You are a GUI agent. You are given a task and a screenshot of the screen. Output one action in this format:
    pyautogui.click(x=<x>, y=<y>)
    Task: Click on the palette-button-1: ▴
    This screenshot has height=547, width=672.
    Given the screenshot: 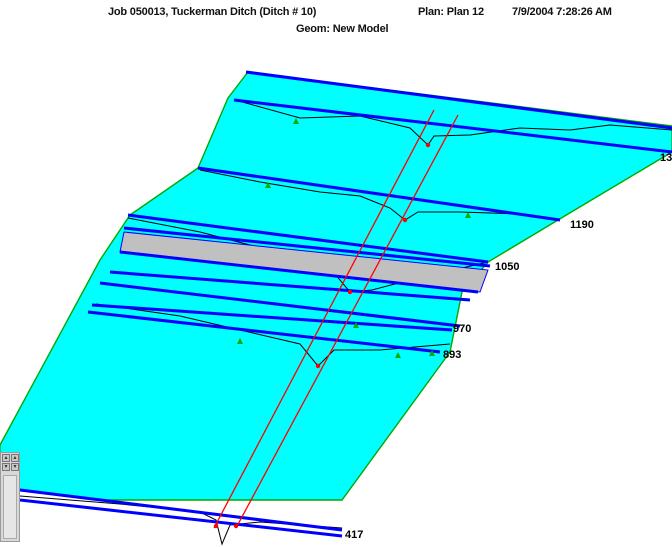 What is the action you would take?
    pyautogui.click(x=6, y=458)
    